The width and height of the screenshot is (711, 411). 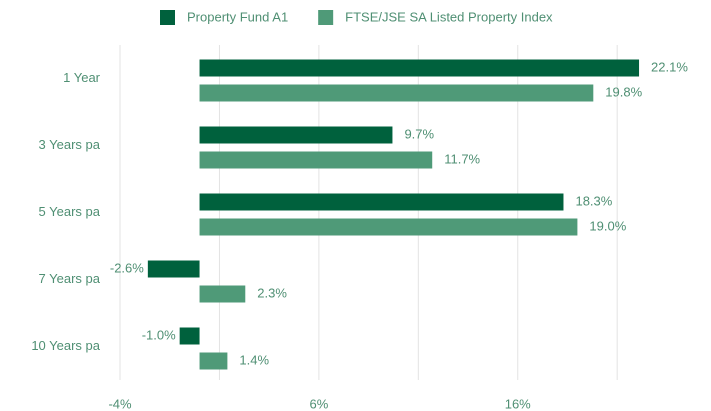 What do you see at coordinates (462, 158) in the screenshot?
I see `value-label: 11.7%` at bounding box center [462, 158].